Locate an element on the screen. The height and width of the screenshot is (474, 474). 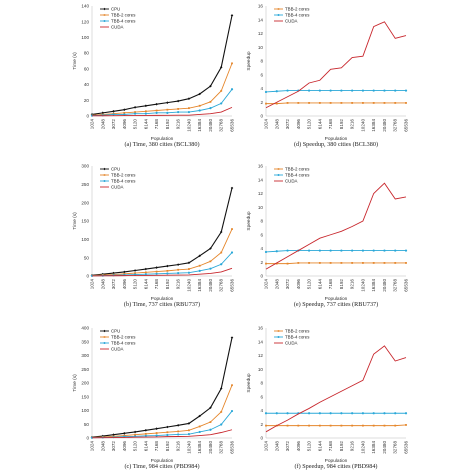
y-tick-label: 300 is located at coordinates (85, 166).